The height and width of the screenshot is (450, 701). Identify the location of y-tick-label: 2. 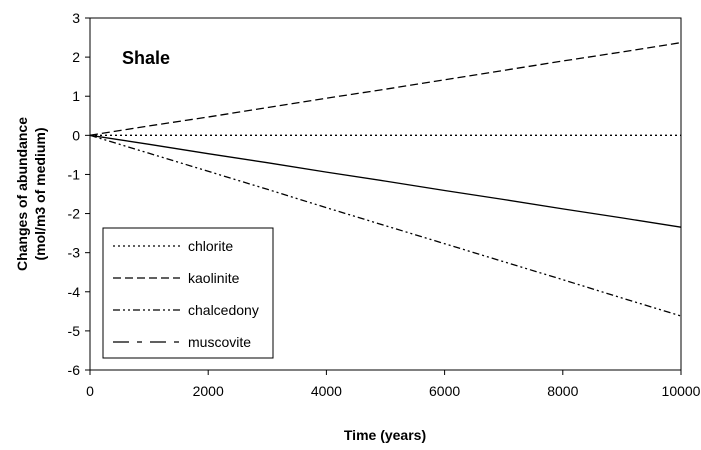
(76, 57).